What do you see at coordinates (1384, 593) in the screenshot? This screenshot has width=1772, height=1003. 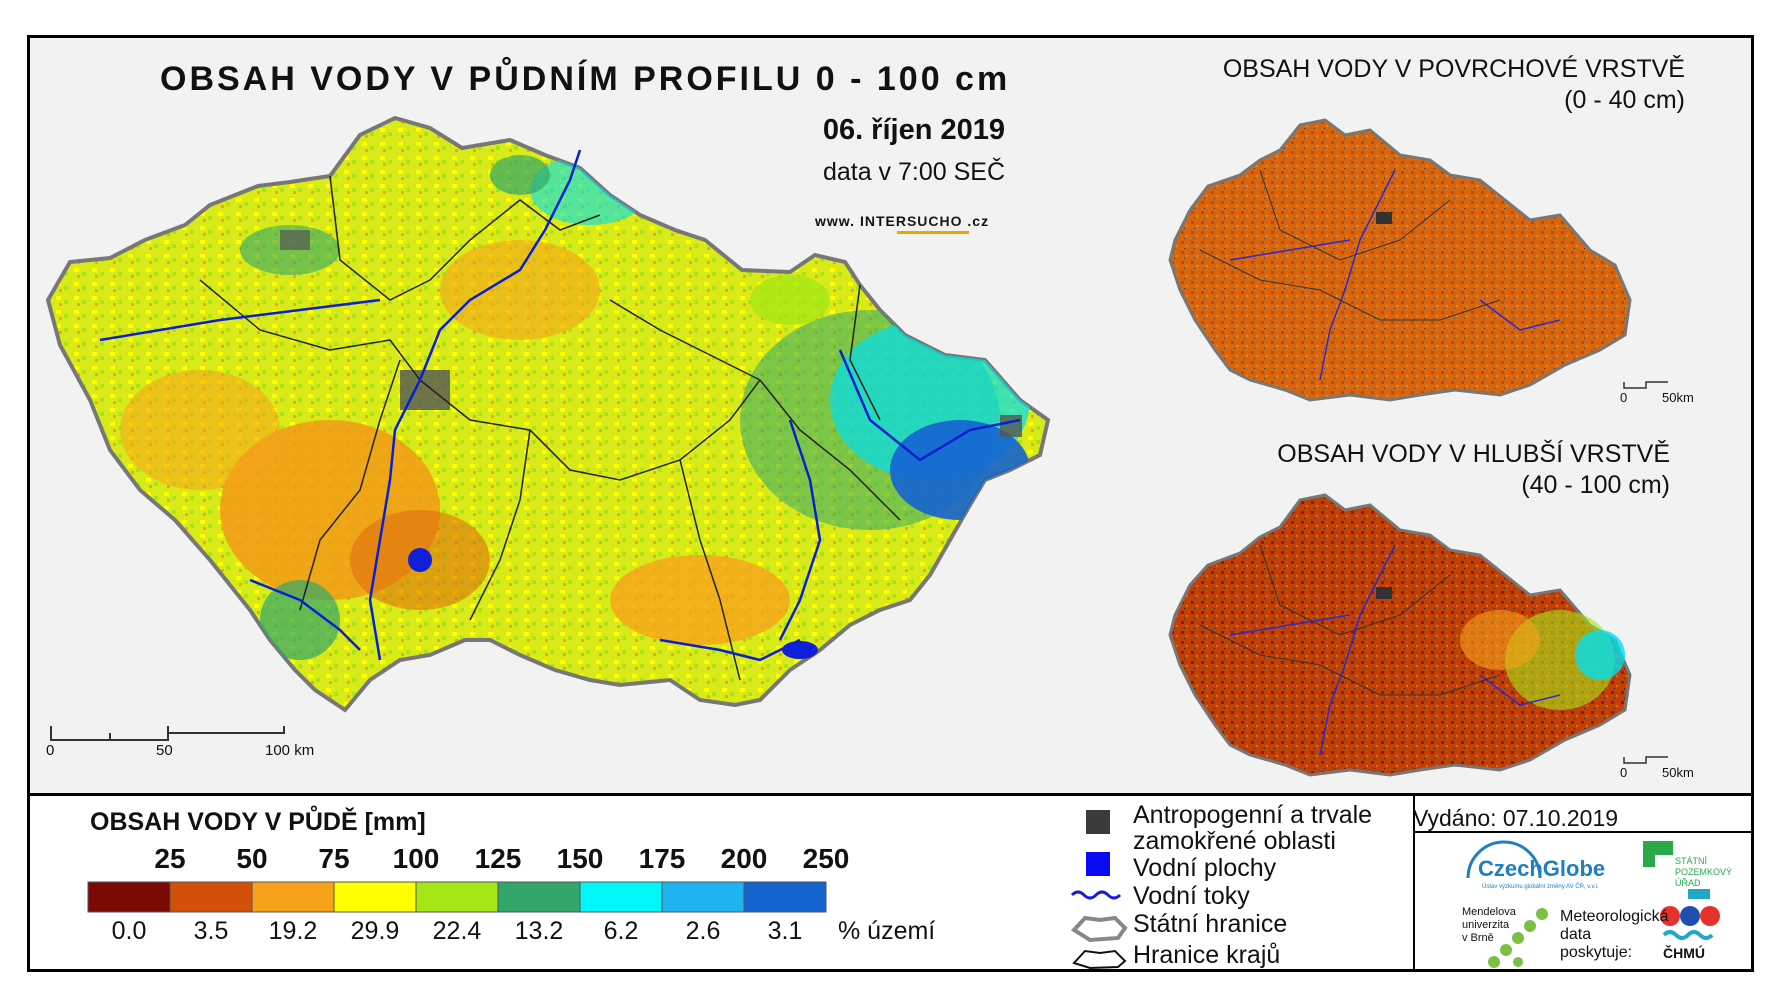 I see `inset-bottom-urban` at bounding box center [1384, 593].